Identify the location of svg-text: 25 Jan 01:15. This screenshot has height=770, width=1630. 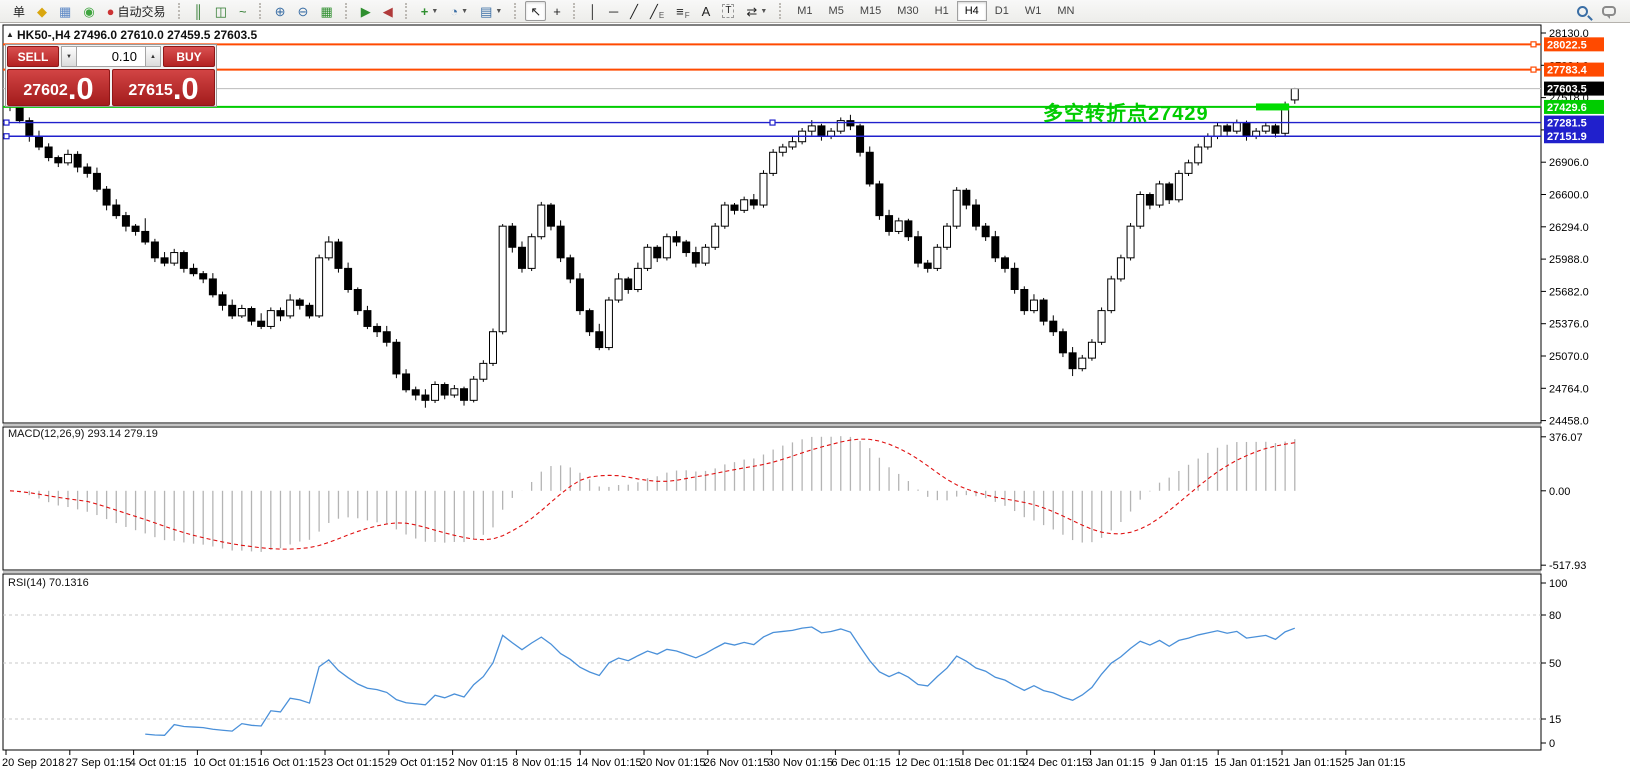
(1374, 763).